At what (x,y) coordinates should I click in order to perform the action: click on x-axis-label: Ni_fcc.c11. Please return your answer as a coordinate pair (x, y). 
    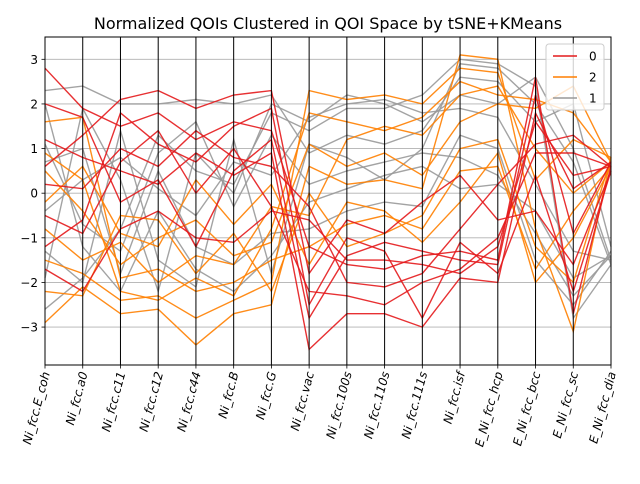
    Looking at the image, I should click on (113, 401).